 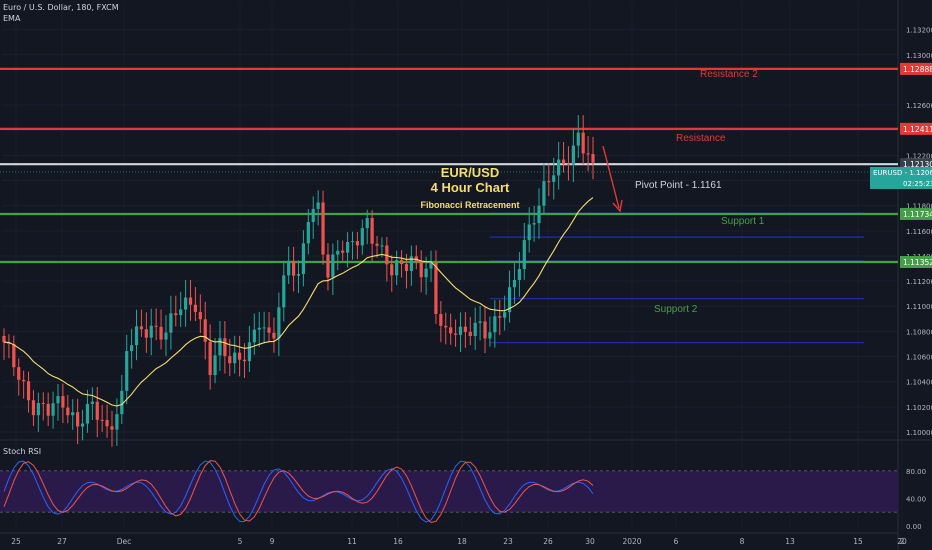 What do you see at coordinates (729, 74) in the screenshot?
I see `resistance2-label: Resistance 2` at bounding box center [729, 74].